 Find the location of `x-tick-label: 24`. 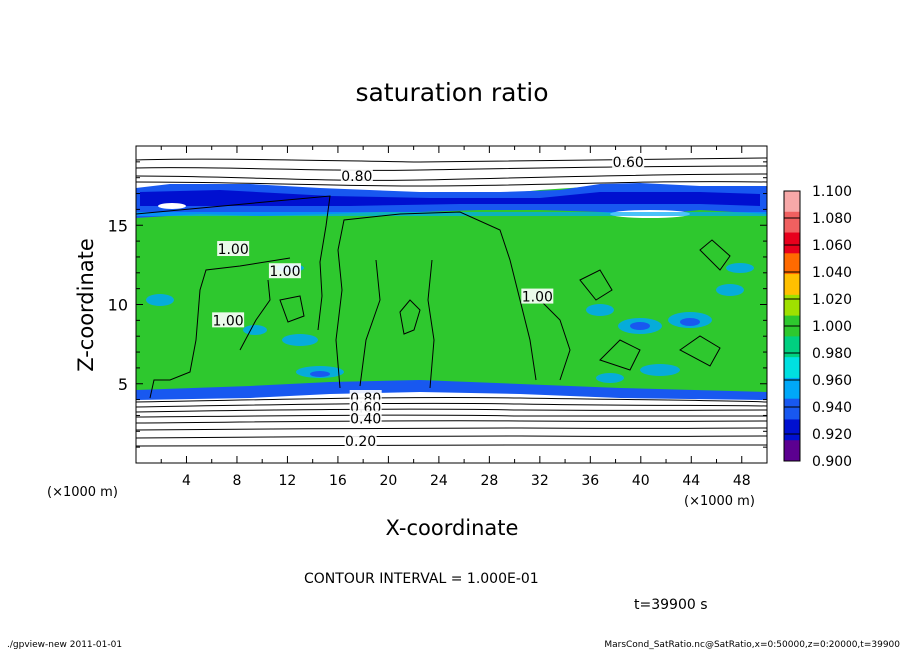

x-tick-label: 24 is located at coordinates (439, 481).